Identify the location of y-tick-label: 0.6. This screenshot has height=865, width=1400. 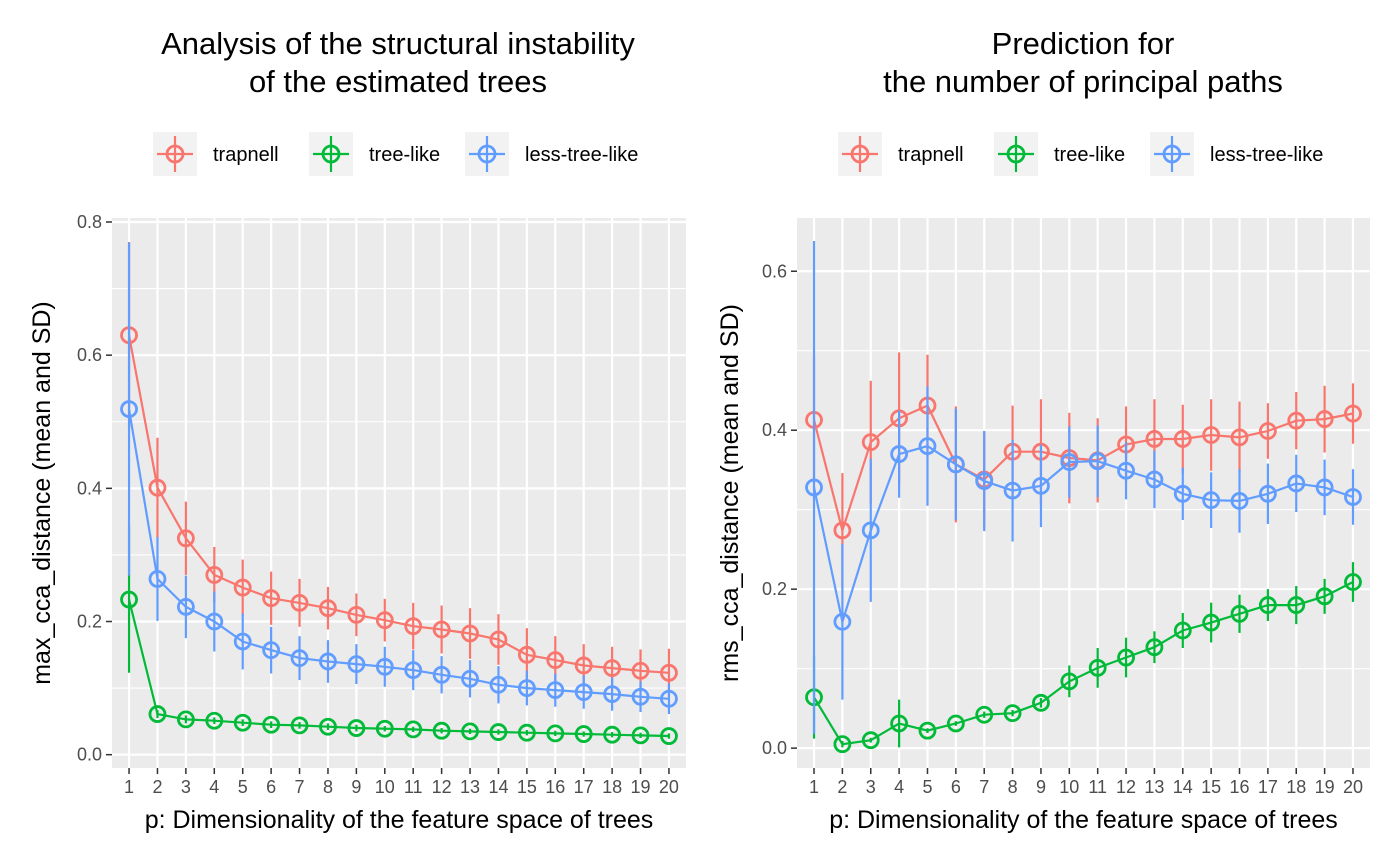
(774, 271).